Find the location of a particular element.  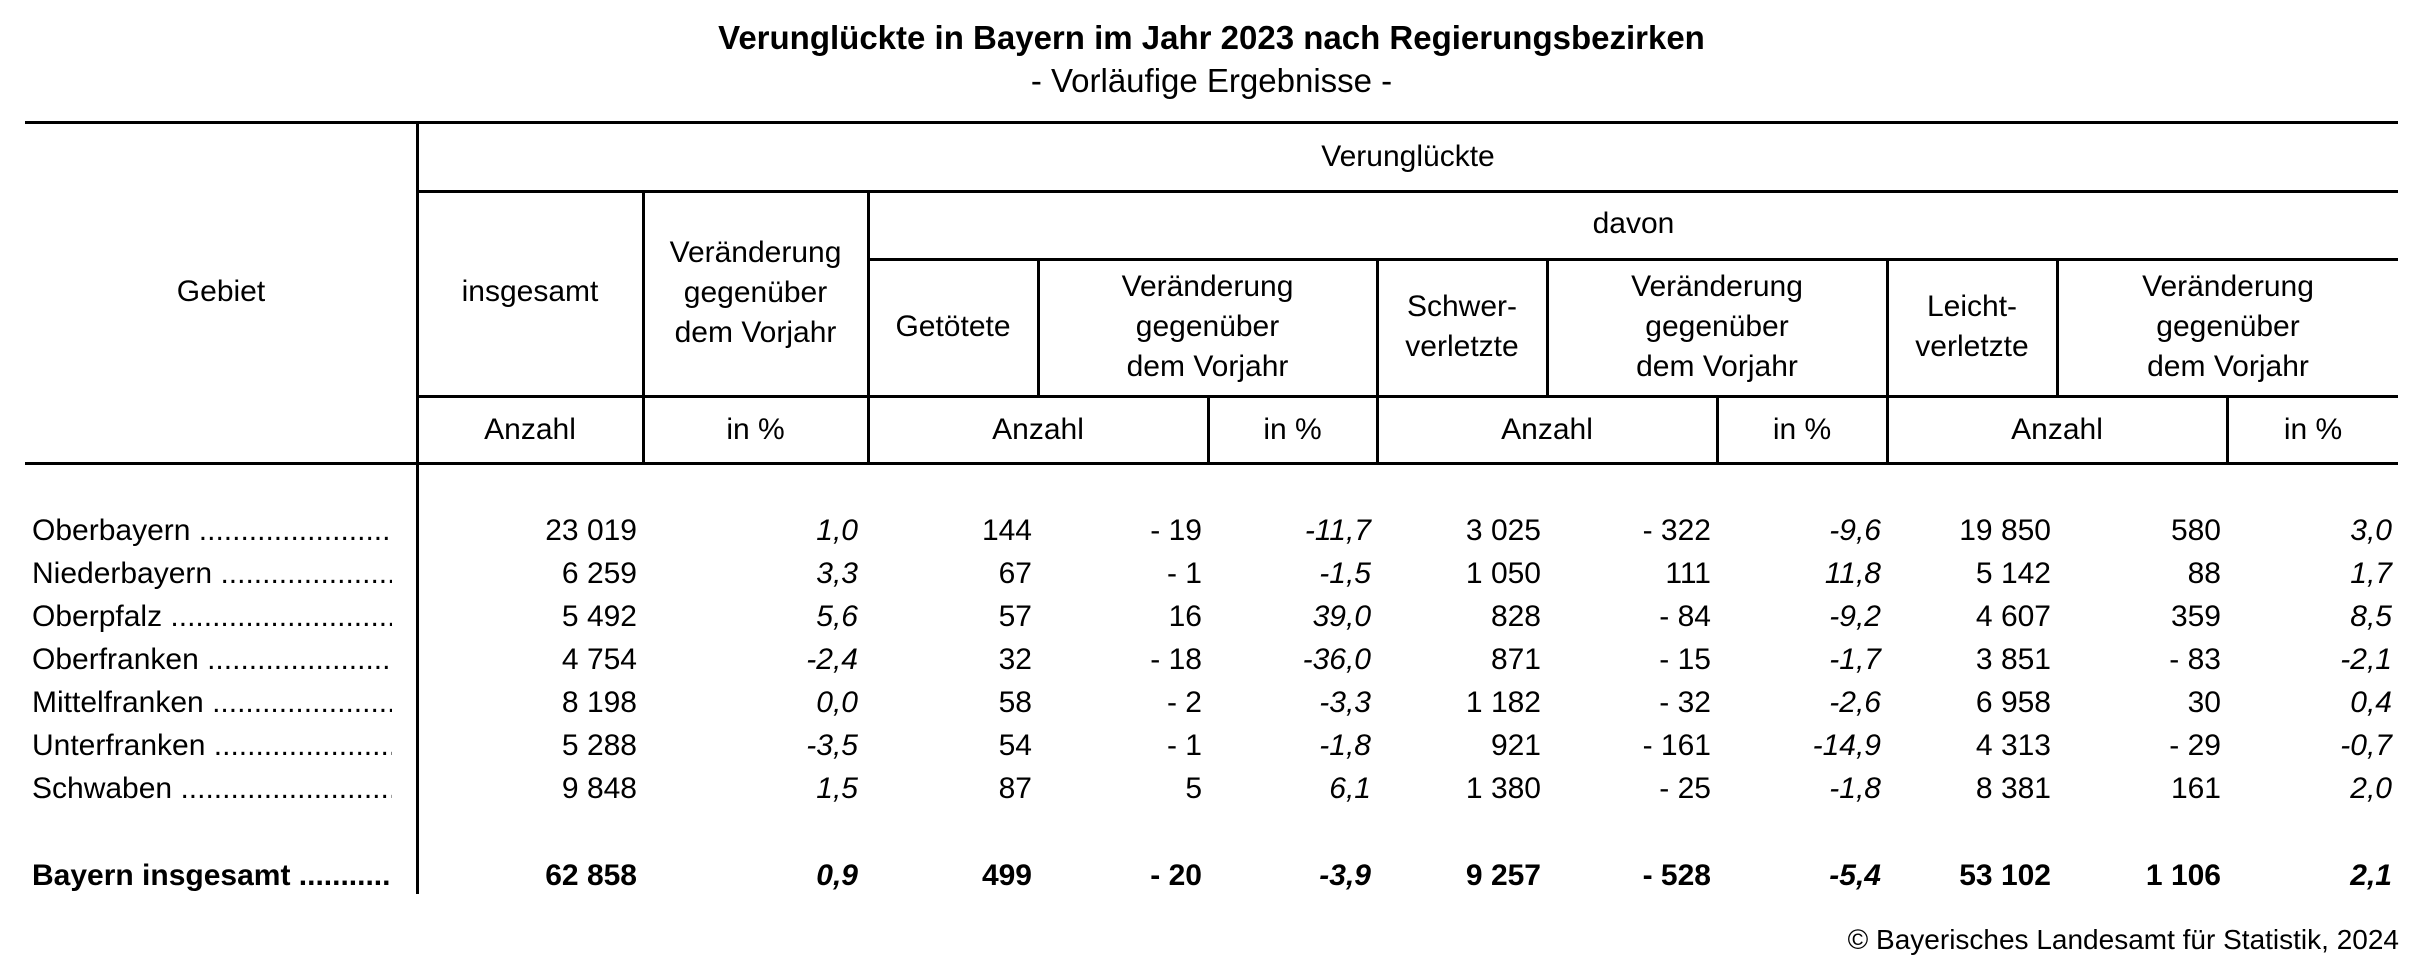

table-cell: 871 is located at coordinates (1515, 659).